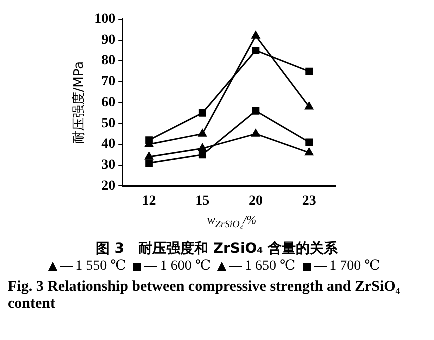 The width and height of the screenshot is (434, 340). Describe the element at coordinates (100, 266) in the screenshot. I see `legend-label: 1 550 ℃` at that location.